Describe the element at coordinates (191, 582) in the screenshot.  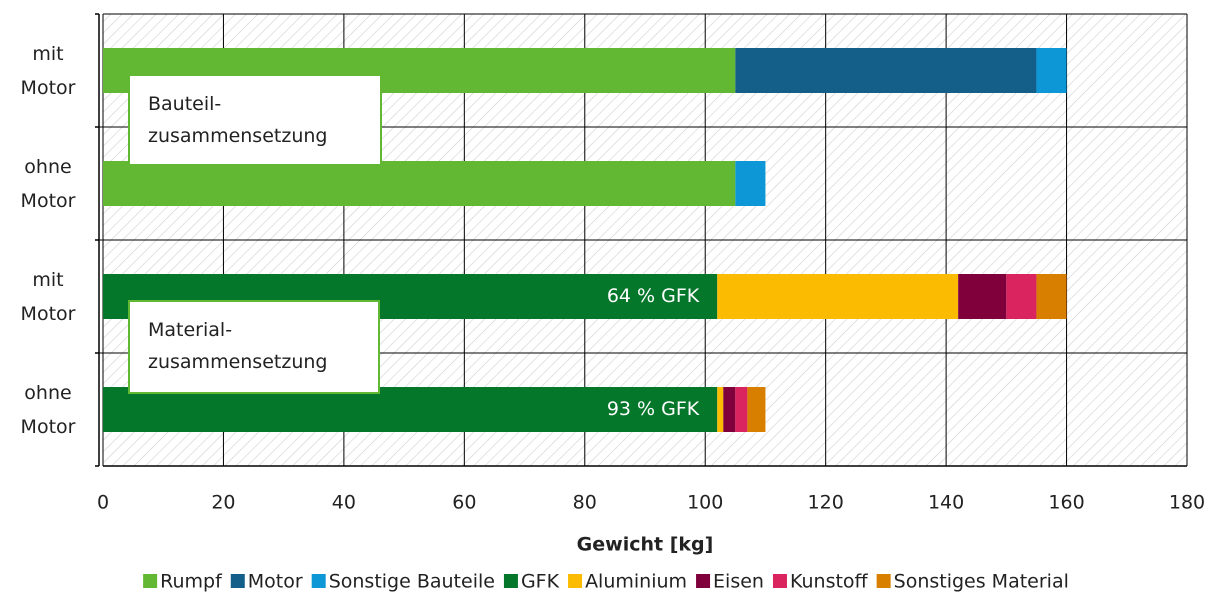
I see `legend-label: Rumpf` at that location.